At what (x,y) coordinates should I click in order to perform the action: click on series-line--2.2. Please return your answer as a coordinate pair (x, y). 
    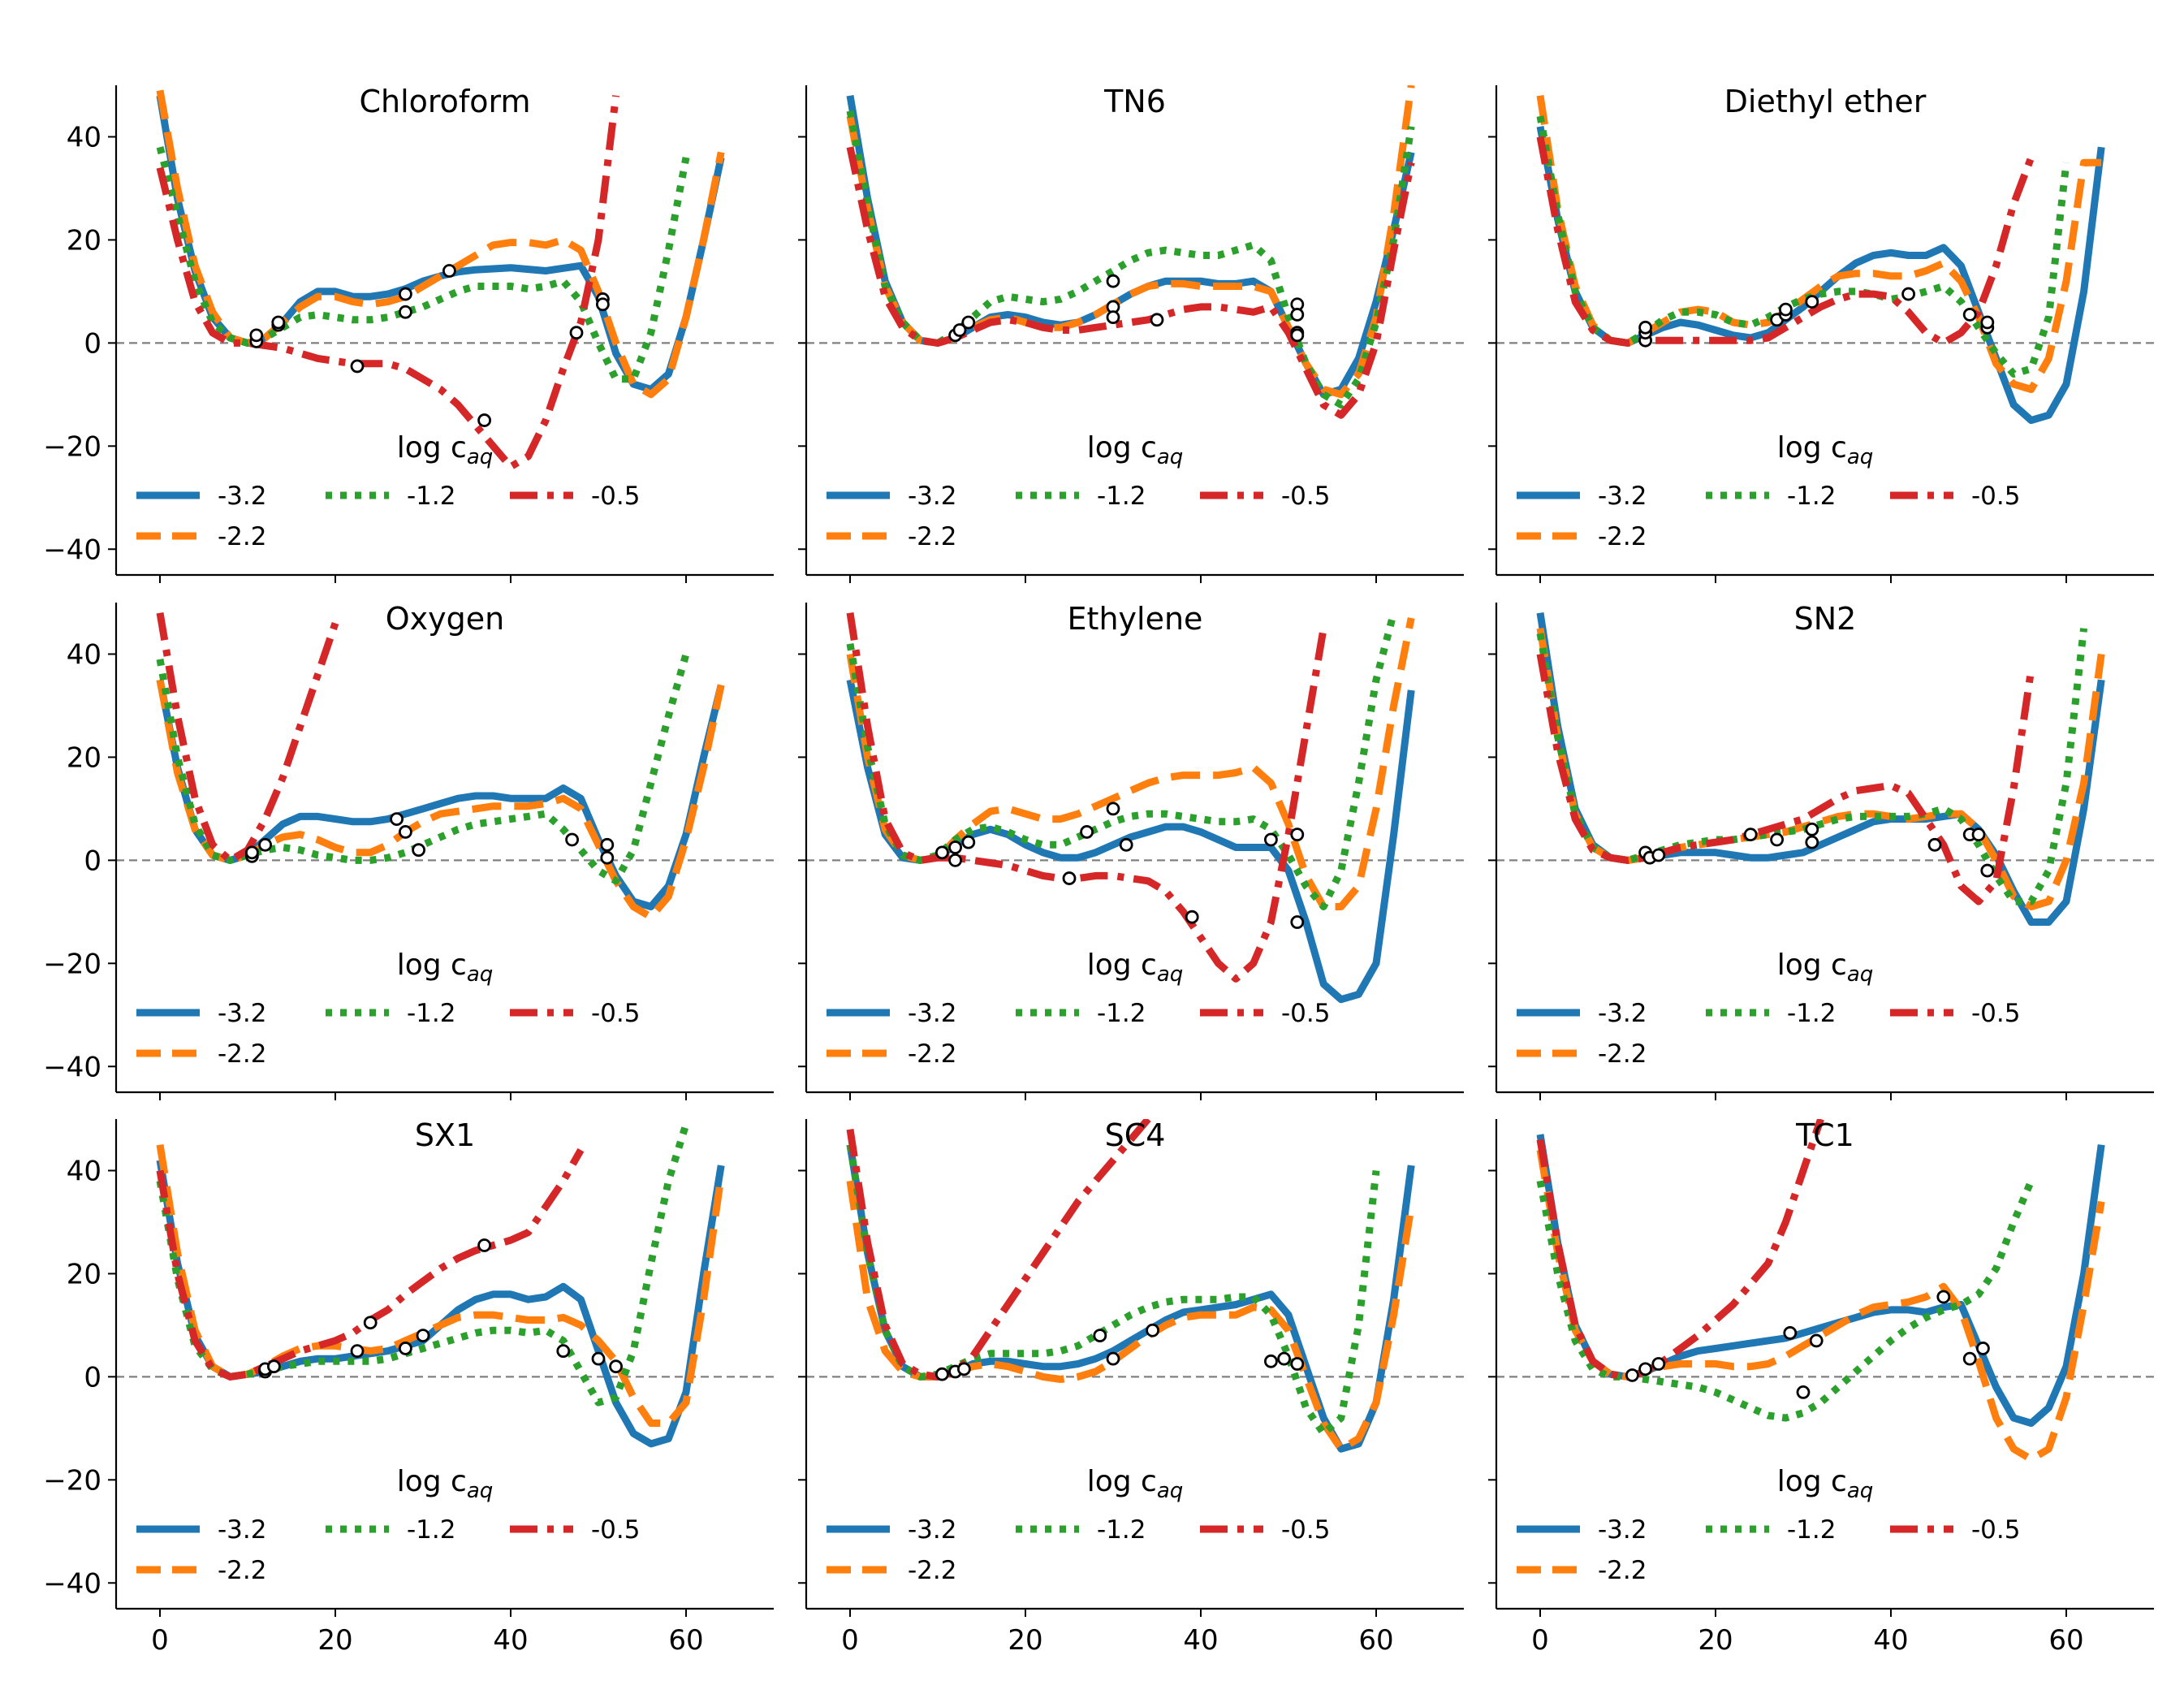
    Looking at the image, I should click on (441, 244).